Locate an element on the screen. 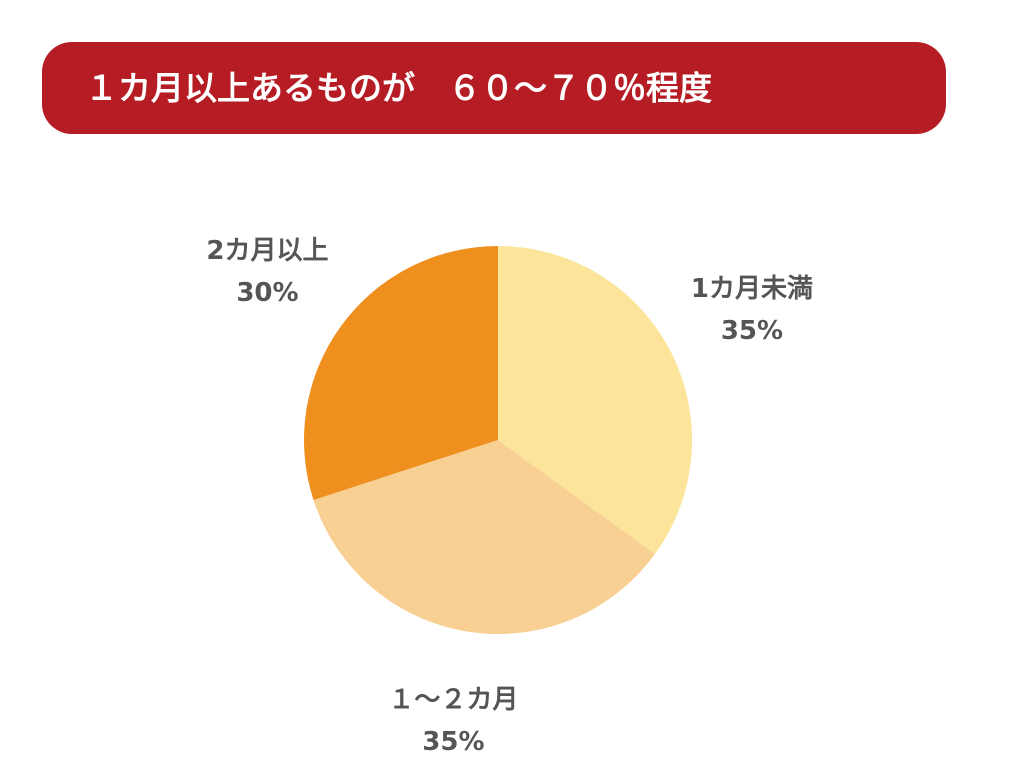 This screenshot has width=1024, height=768. slice-category-label: 1カ月未満 is located at coordinates (752, 289).